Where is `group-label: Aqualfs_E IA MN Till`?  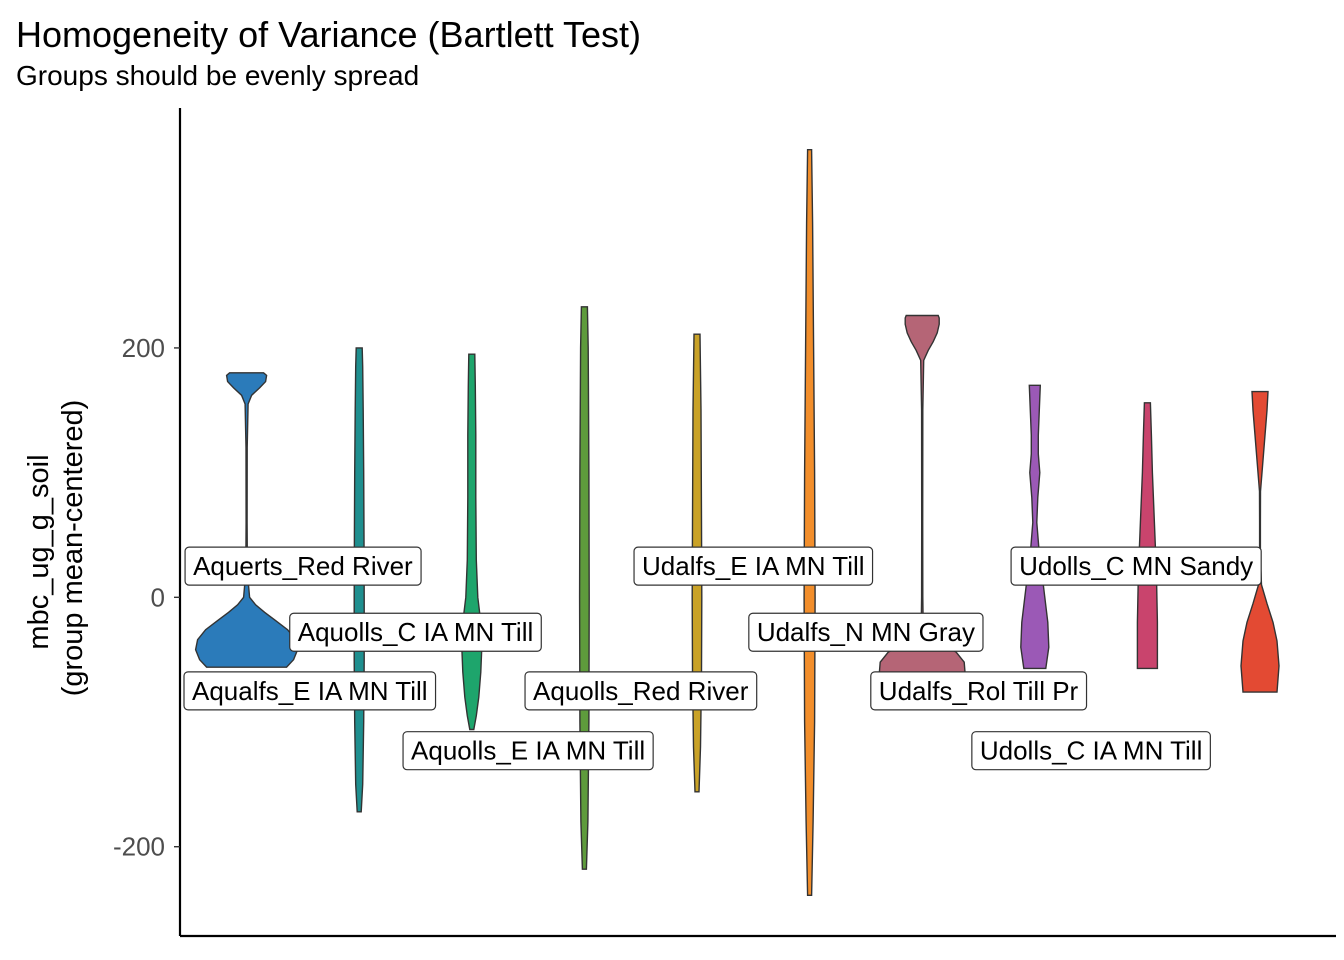
group-label: Aqualfs_E IA MN Till is located at coordinates (310, 691).